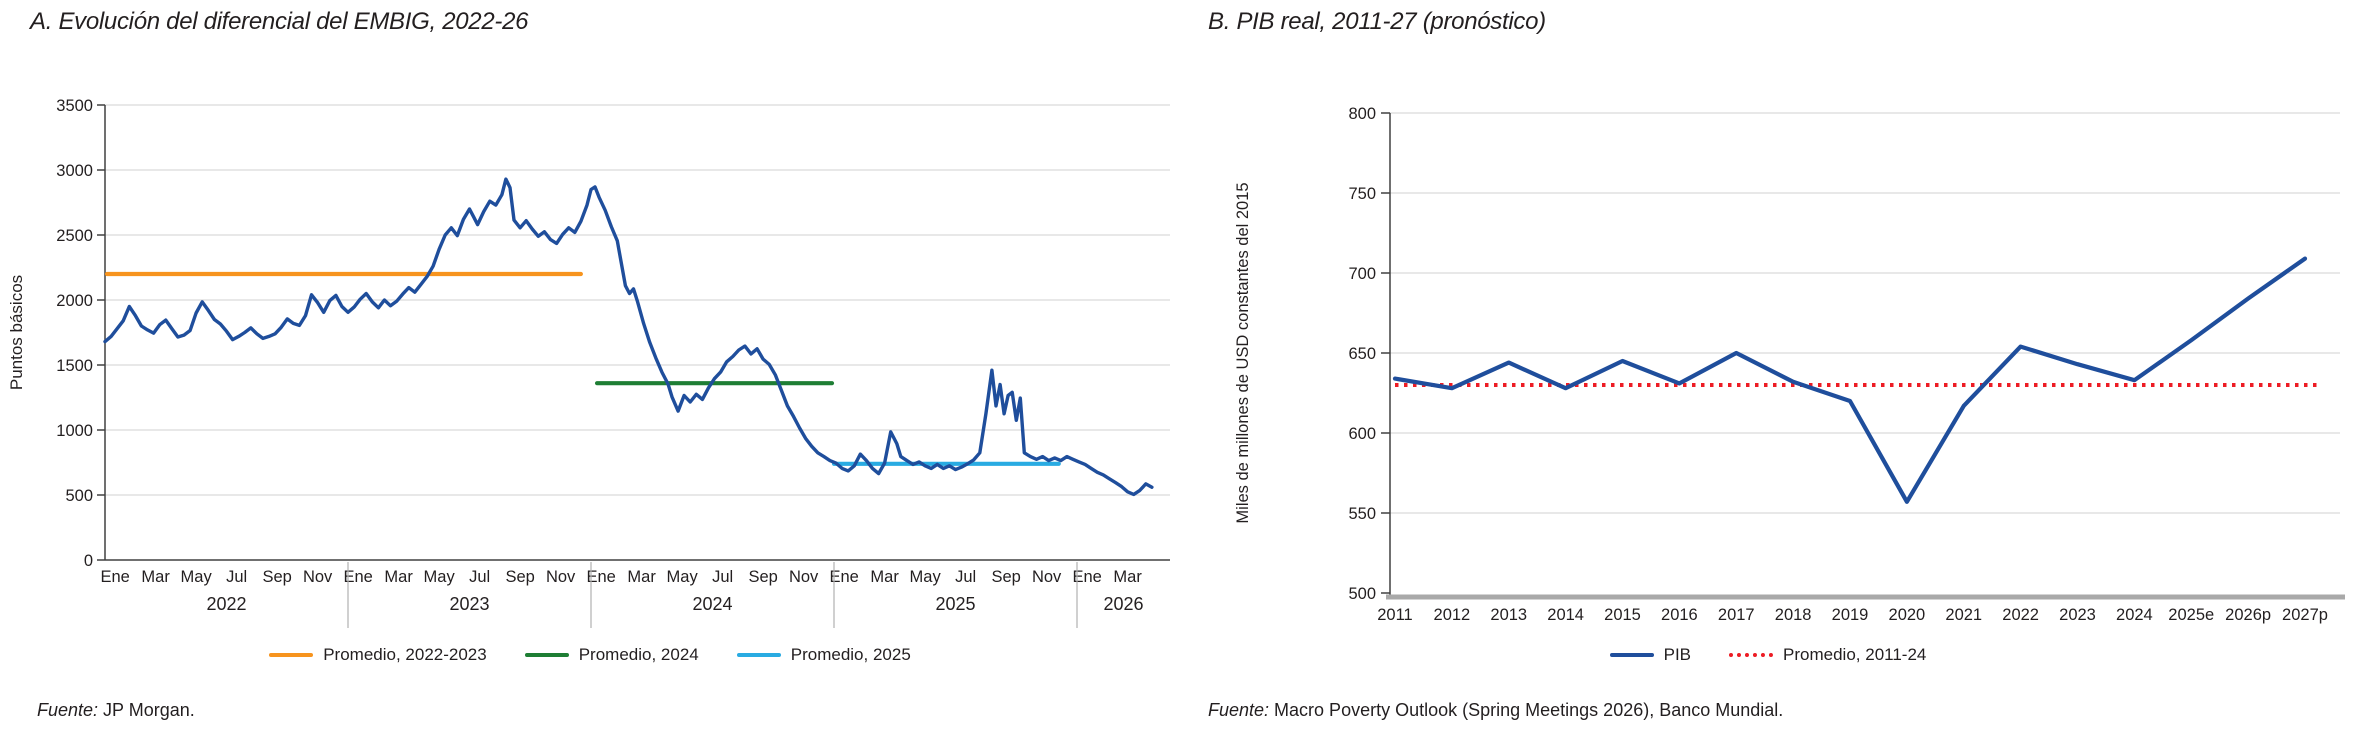 The width and height of the screenshot is (2356, 737). What do you see at coordinates (1907, 615) in the screenshot?
I see `x-year-label: 2020` at bounding box center [1907, 615].